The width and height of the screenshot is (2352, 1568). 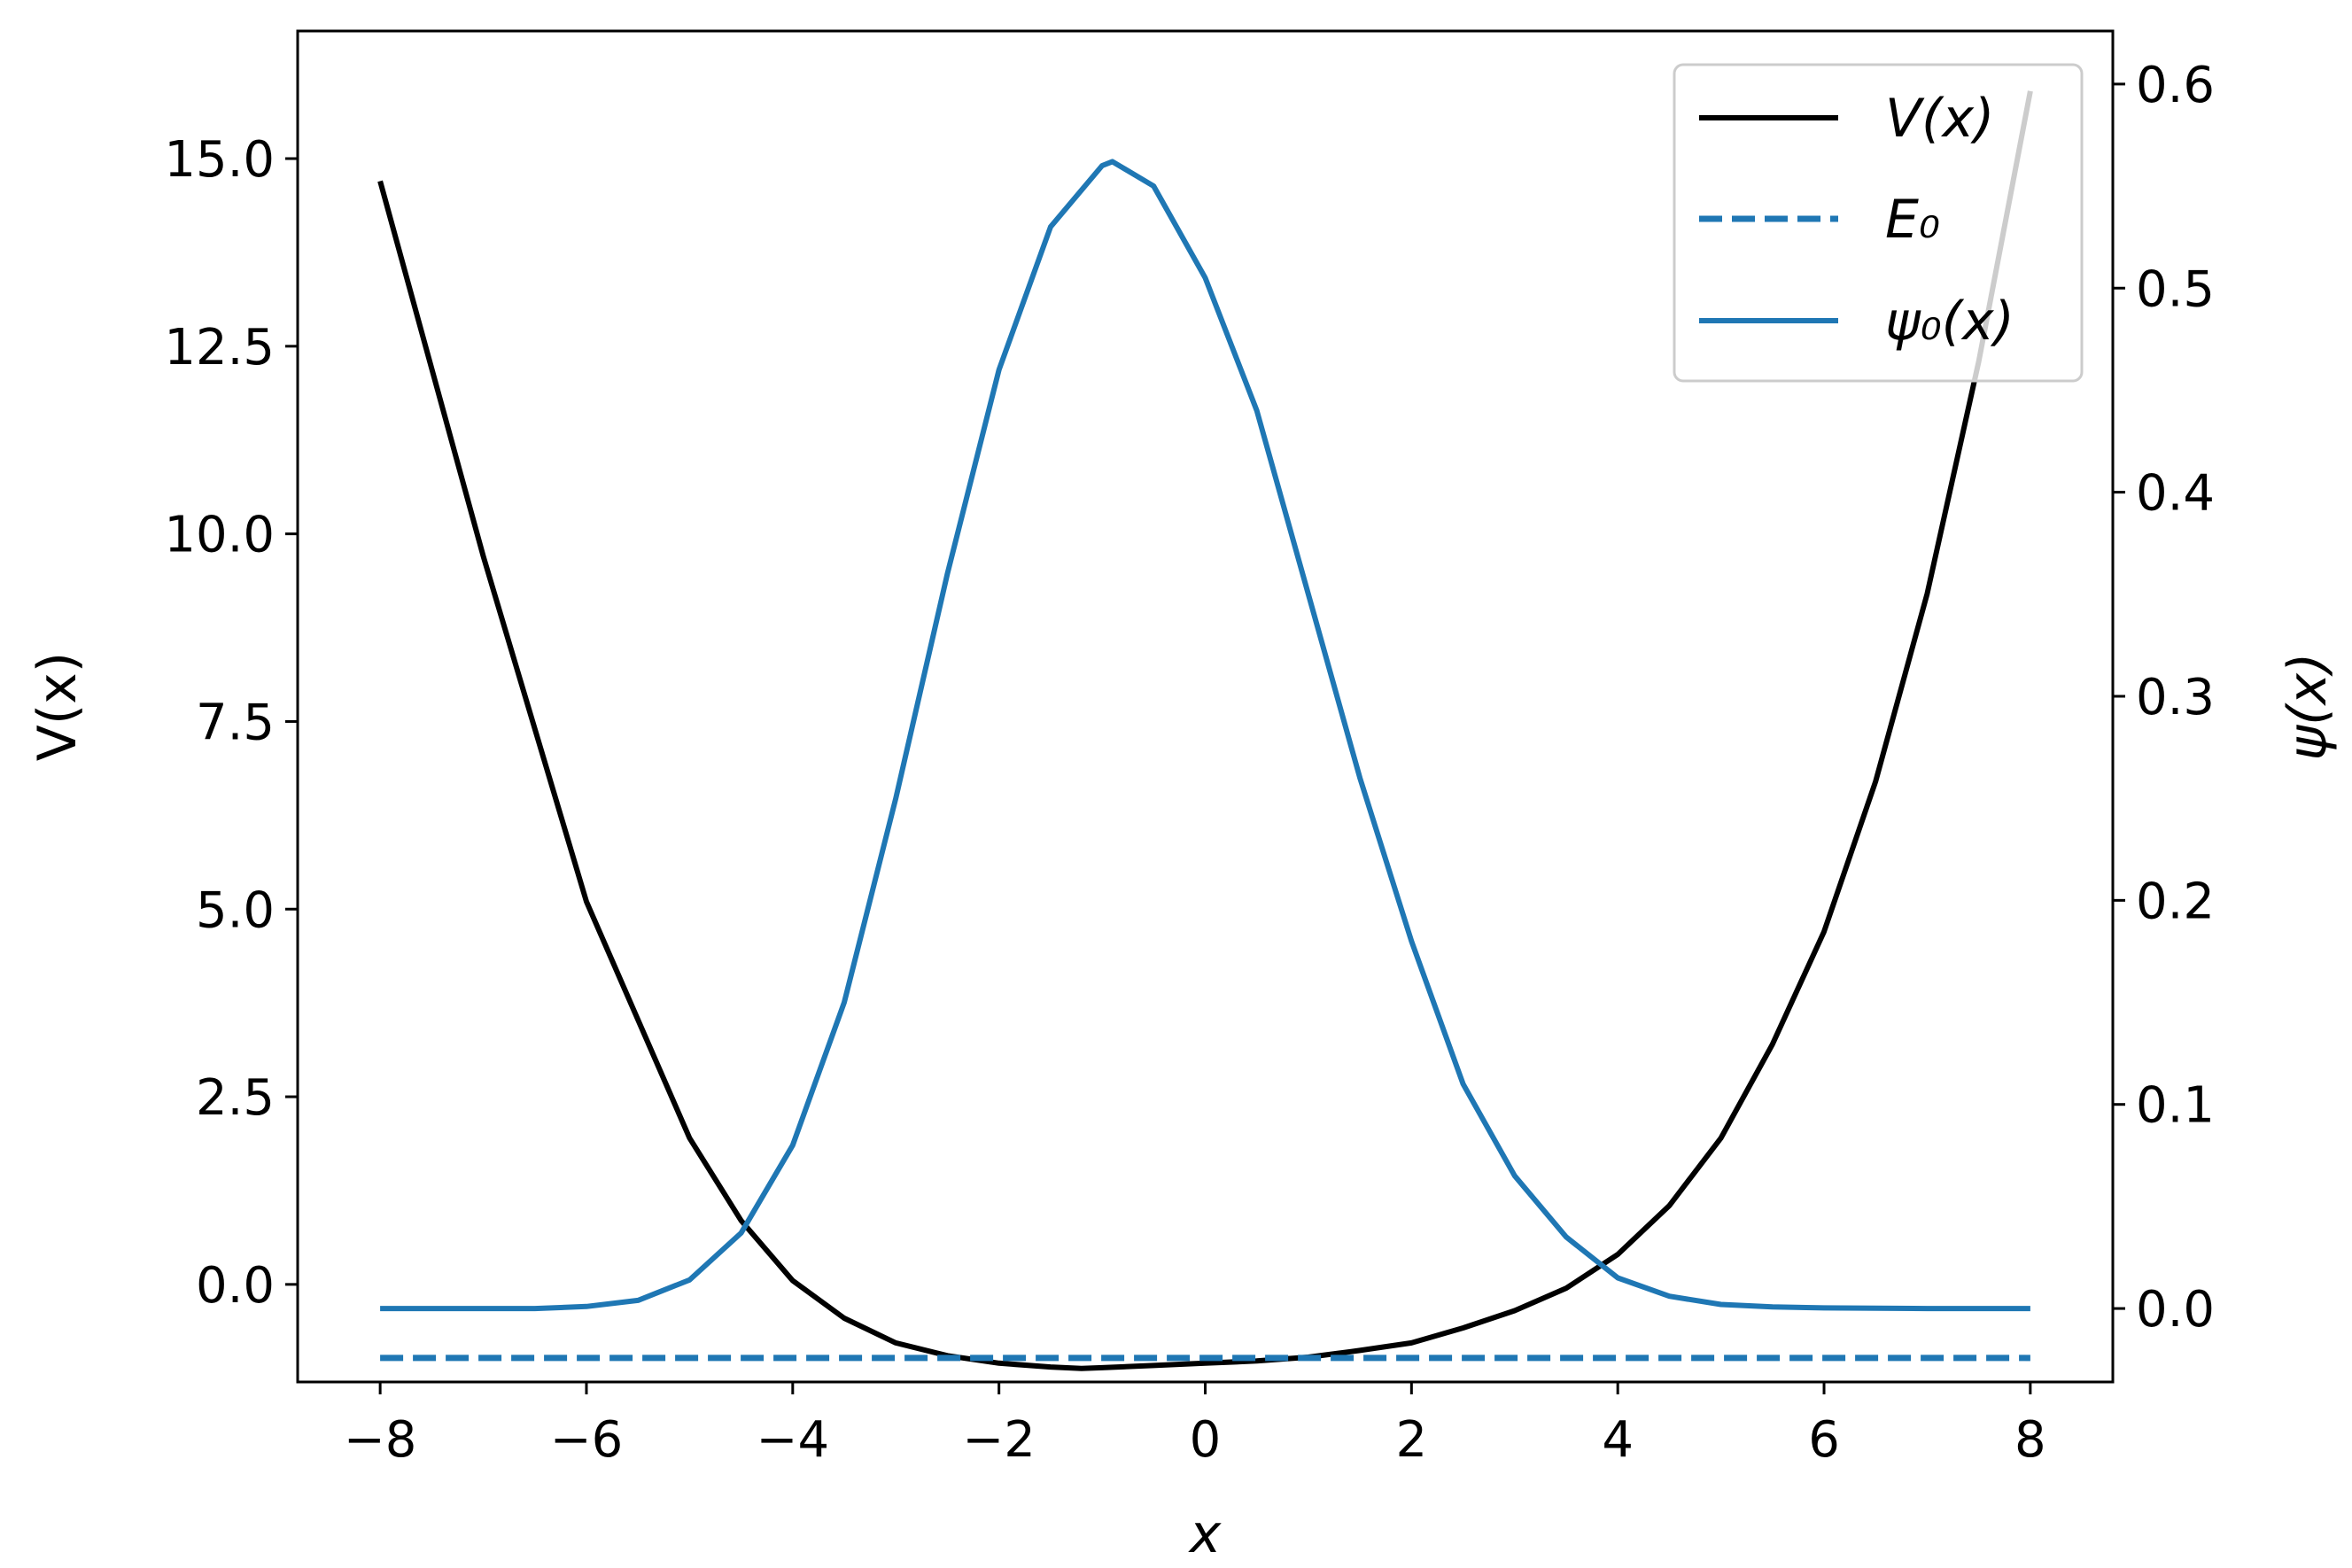 What do you see at coordinates (2175, 494) in the screenshot?
I see `y-right-tick-label: 0.4` at bounding box center [2175, 494].